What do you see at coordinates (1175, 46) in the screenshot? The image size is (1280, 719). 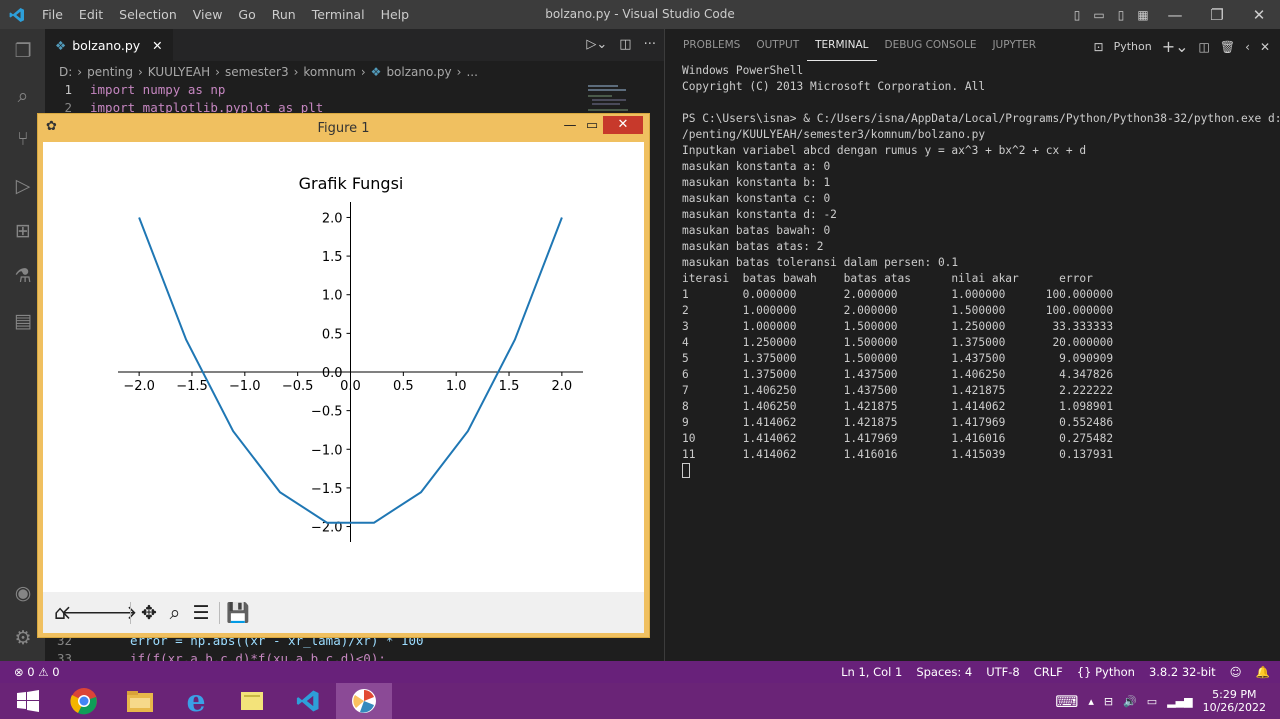 I see `new-terminal-icon: +⌄` at bounding box center [1175, 46].